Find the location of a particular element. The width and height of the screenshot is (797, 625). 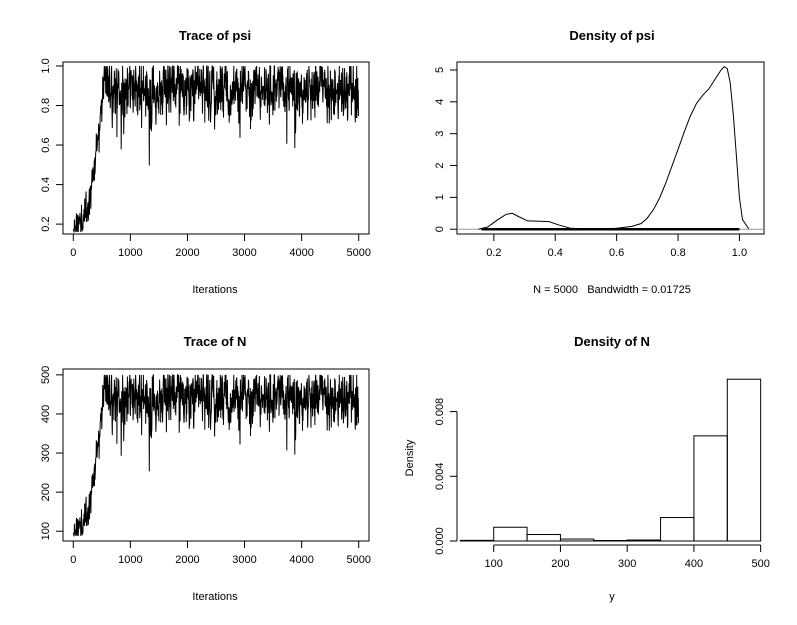

x-tick-label: 500 is located at coordinates (760, 564).